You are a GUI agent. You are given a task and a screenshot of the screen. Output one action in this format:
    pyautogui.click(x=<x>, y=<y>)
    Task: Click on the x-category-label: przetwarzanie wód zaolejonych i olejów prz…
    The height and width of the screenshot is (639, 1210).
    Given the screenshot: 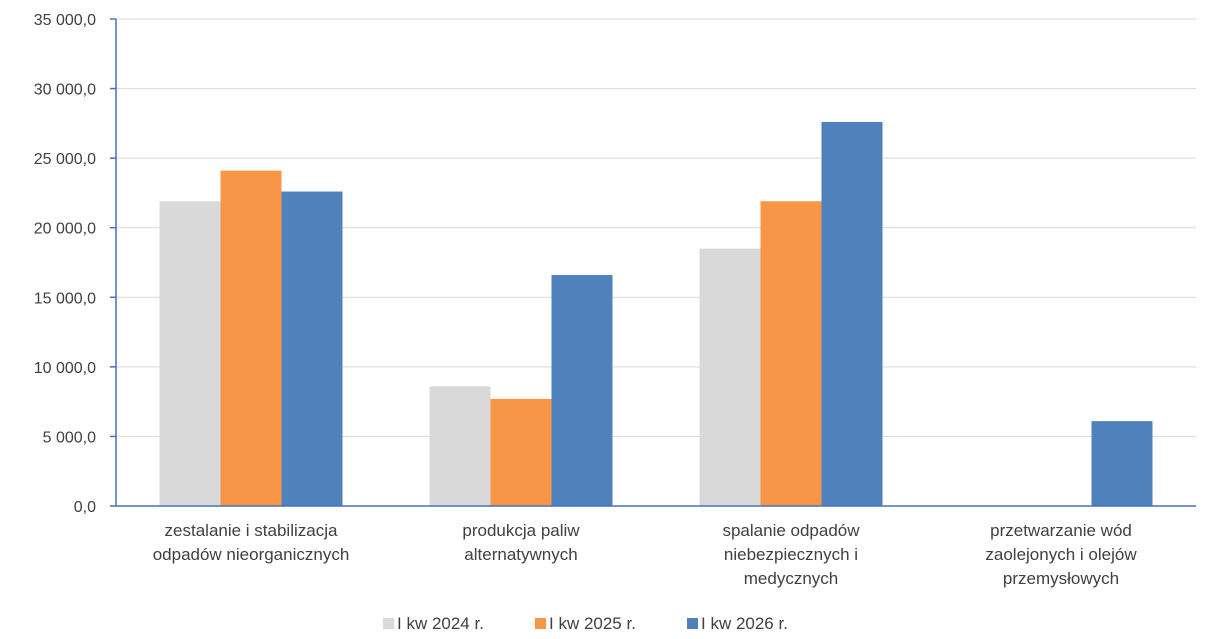 What is the action you would take?
    pyautogui.click(x=1061, y=554)
    